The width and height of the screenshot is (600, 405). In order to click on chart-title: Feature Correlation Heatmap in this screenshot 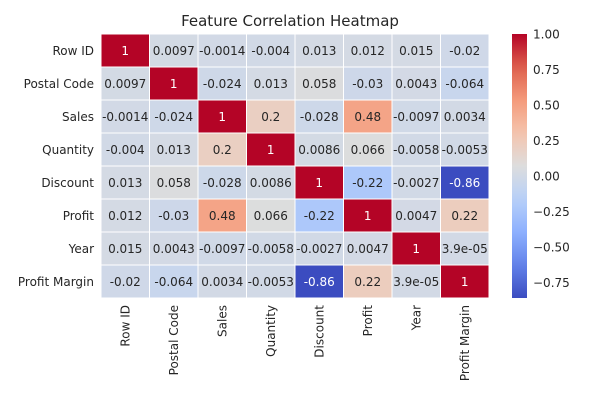, I will do `click(290, 21)`.